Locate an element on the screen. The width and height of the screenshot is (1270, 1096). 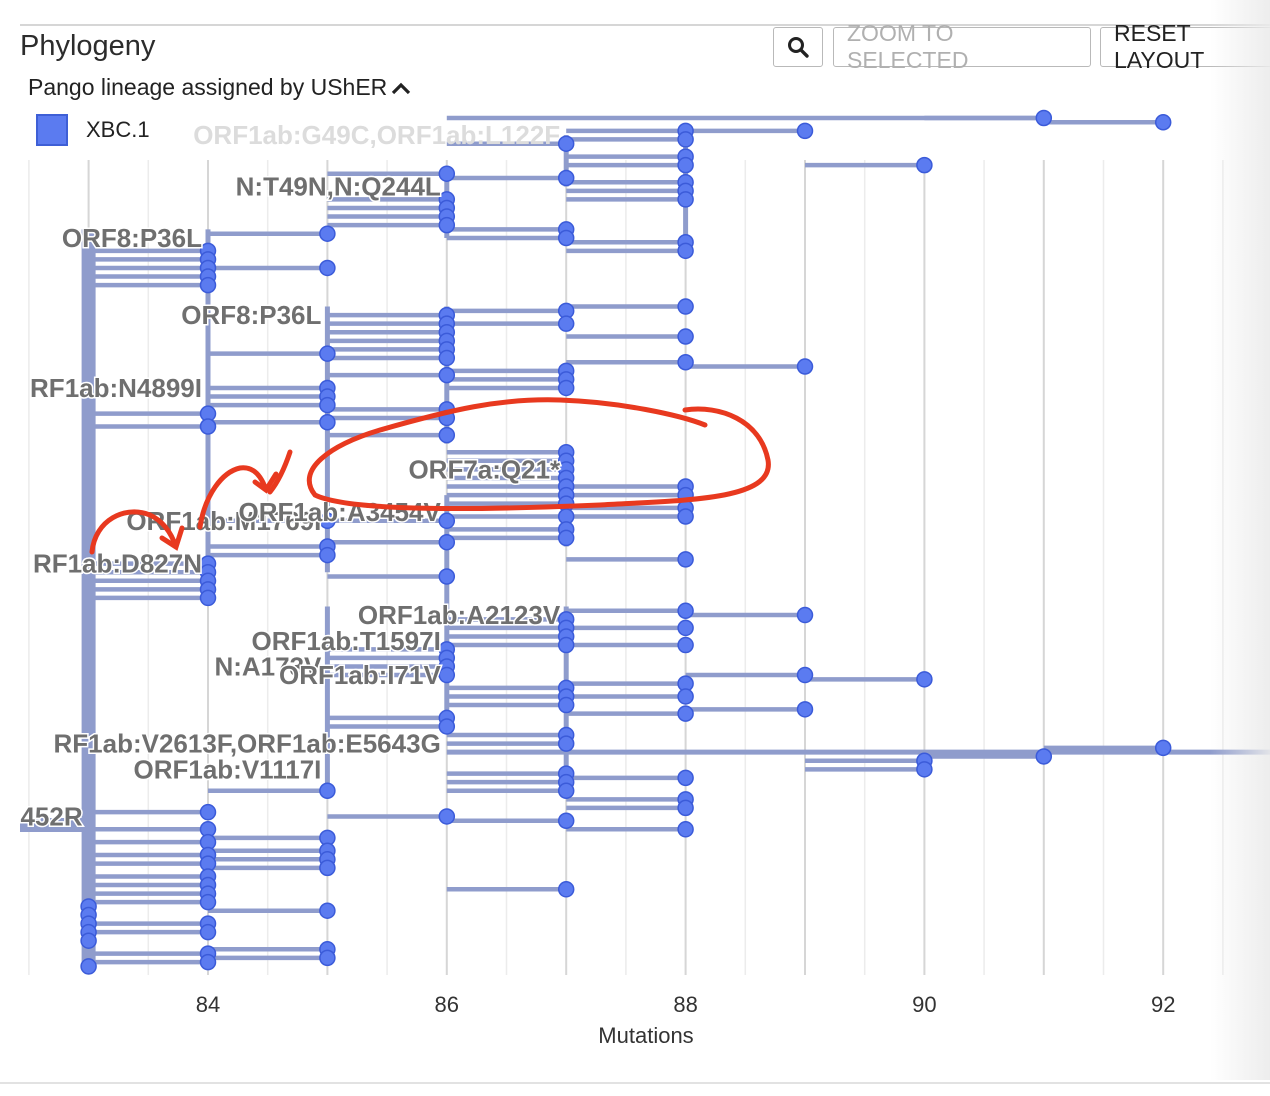
mutation-label: 452R is located at coordinates (51, 816).